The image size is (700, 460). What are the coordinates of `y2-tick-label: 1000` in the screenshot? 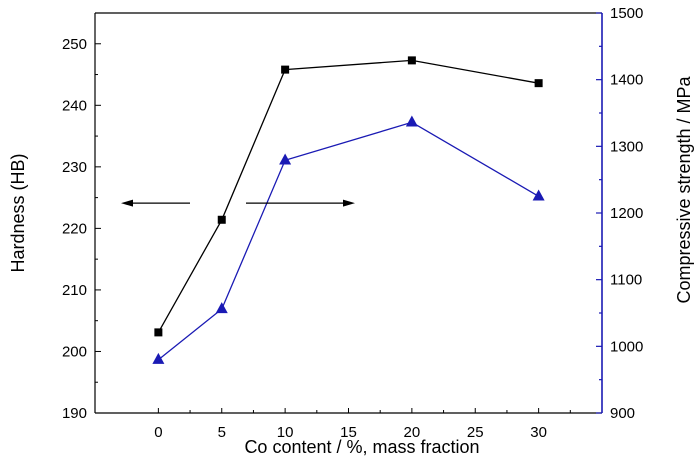 It's located at (626, 346).